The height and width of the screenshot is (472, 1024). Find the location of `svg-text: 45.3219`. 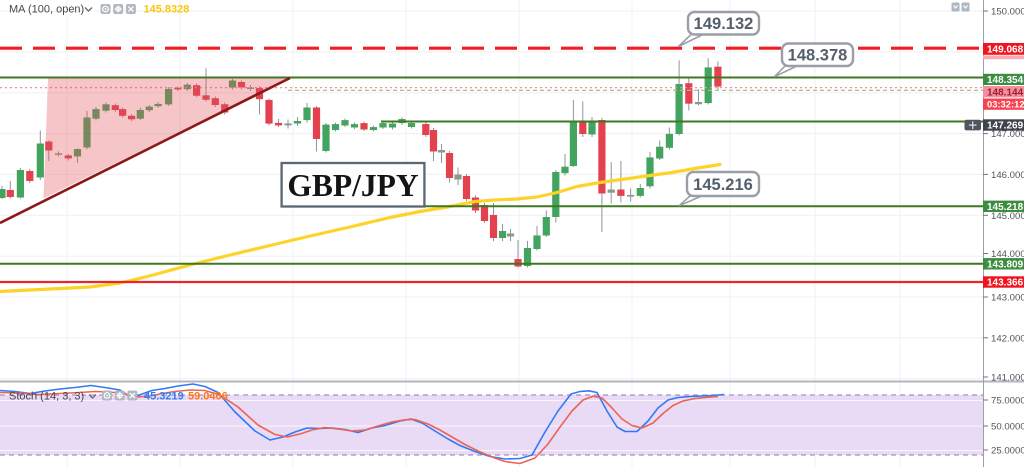

svg-text: 45.3219 is located at coordinates (164, 397).